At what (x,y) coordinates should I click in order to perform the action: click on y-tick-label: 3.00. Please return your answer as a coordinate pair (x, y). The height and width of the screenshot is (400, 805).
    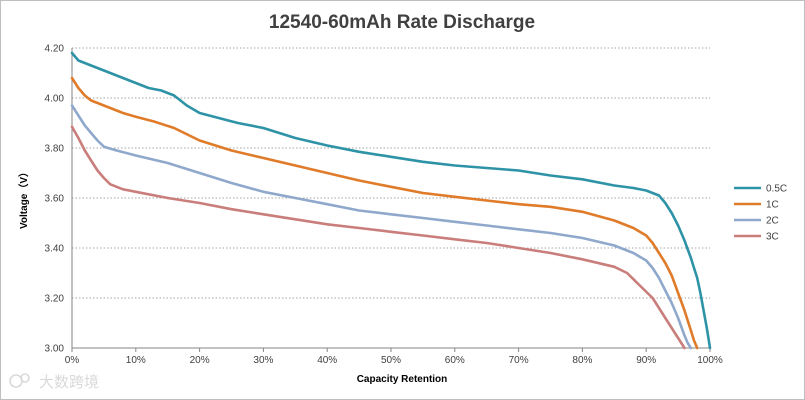
    Looking at the image, I should click on (55, 349).